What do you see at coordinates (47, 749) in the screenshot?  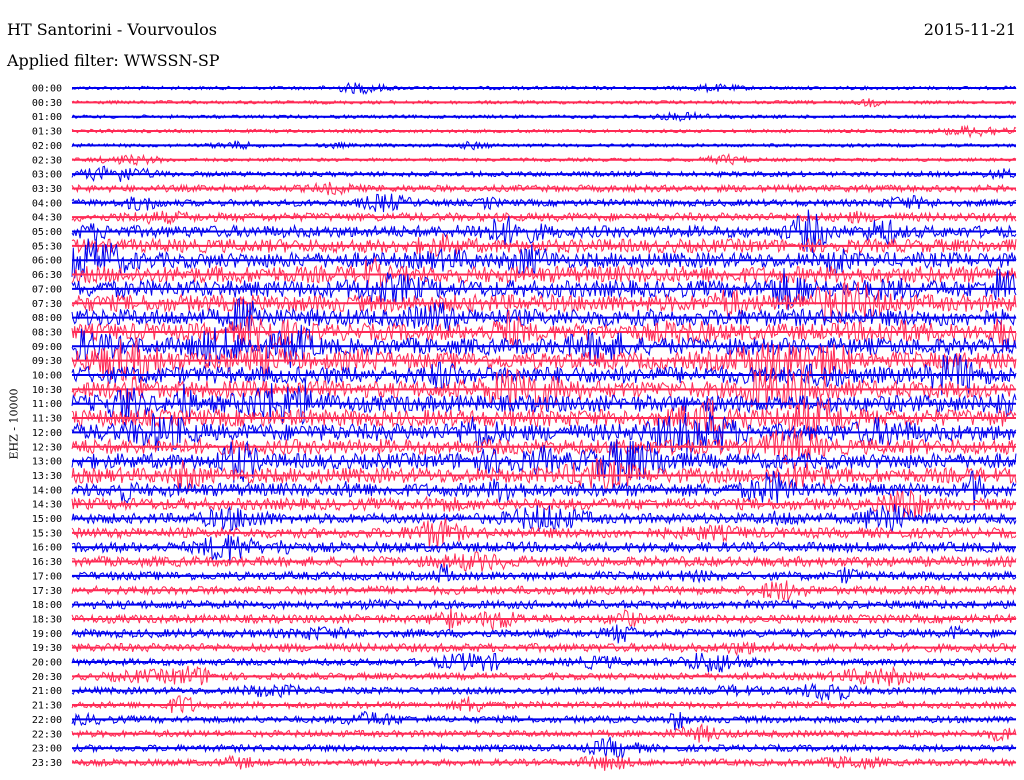 I see `time-tick-label: 23:00` at bounding box center [47, 749].